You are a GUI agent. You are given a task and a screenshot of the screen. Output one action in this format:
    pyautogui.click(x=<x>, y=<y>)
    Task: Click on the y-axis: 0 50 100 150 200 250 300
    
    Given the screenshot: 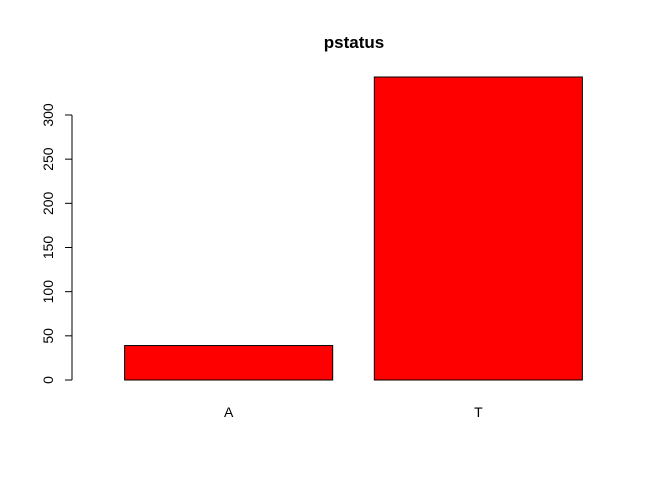 What is the action you would take?
    pyautogui.click(x=56, y=243)
    